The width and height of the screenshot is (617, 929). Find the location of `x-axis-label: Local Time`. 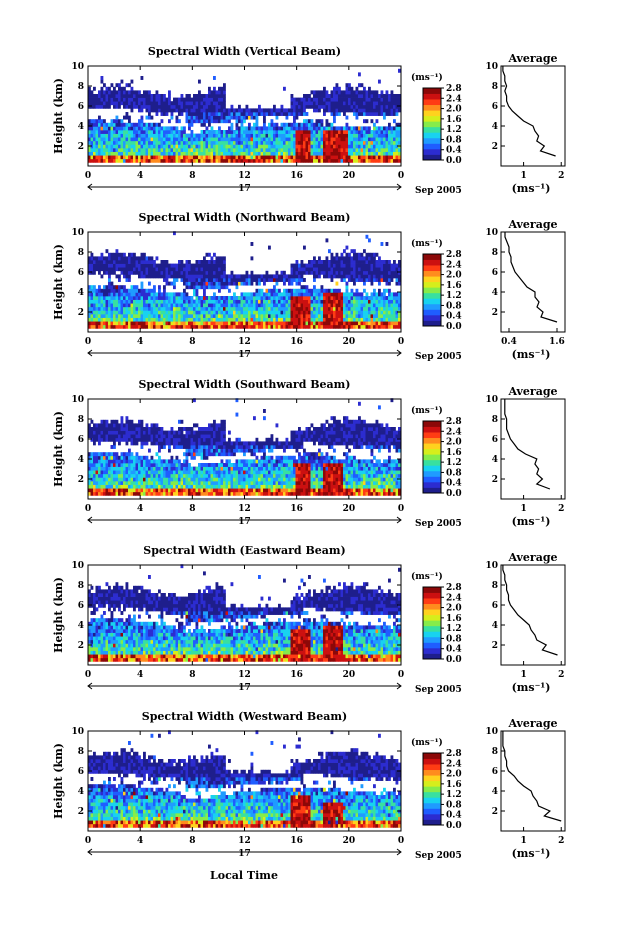

x-axis-label: Local Time is located at coordinates (244, 875).